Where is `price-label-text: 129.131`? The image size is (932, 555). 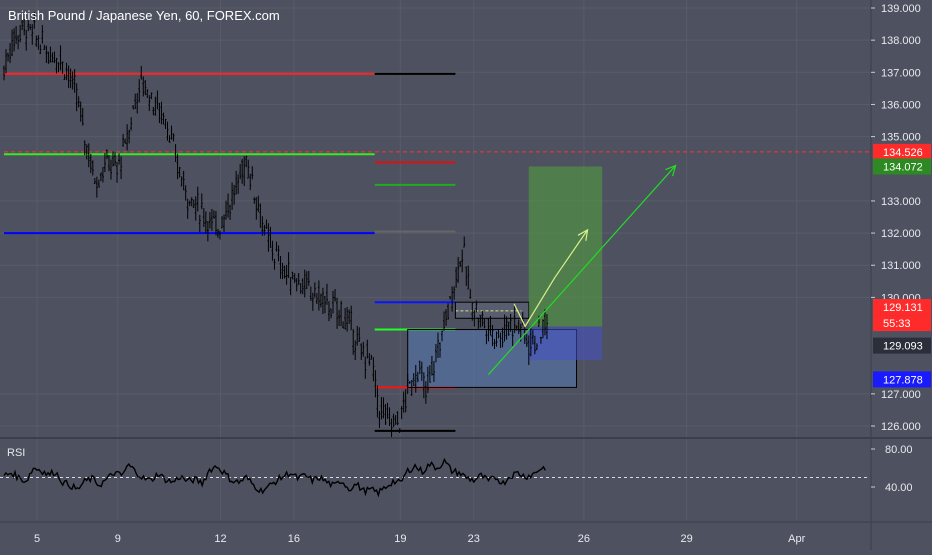
price-label-text: 129.131 is located at coordinates (903, 308).